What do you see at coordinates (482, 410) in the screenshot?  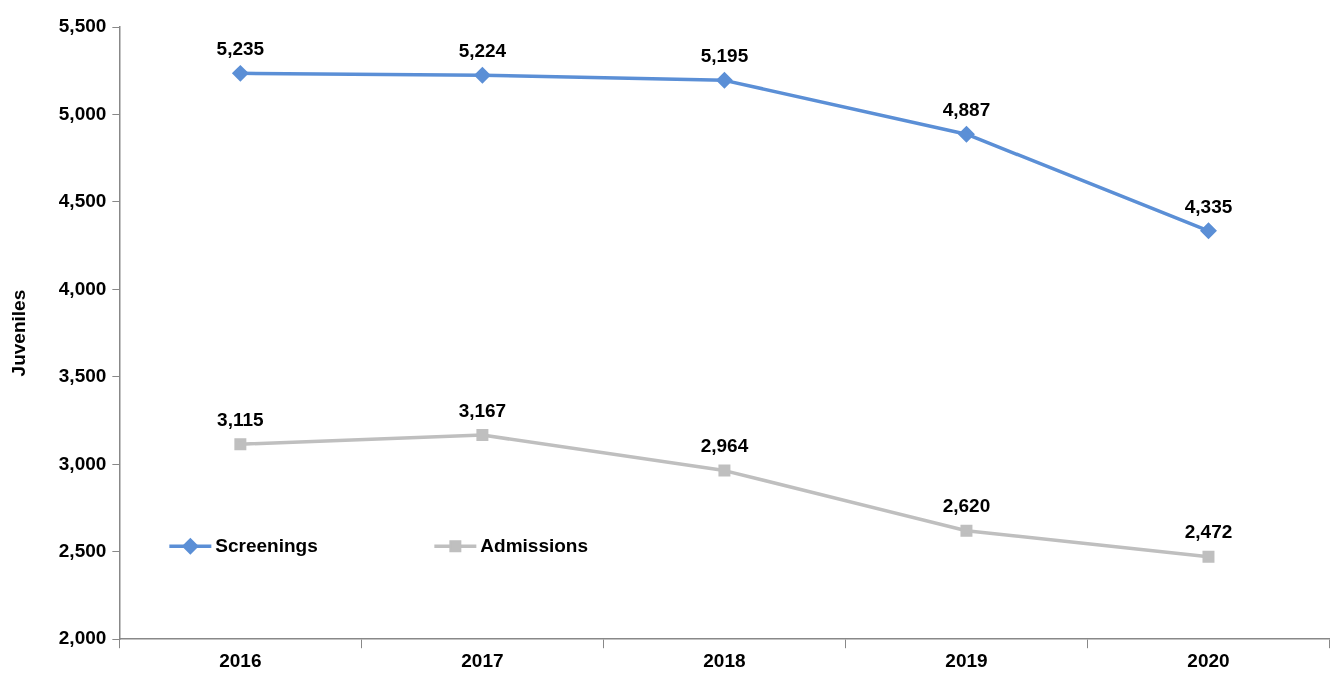 I see `data-label: 3,167` at bounding box center [482, 410].